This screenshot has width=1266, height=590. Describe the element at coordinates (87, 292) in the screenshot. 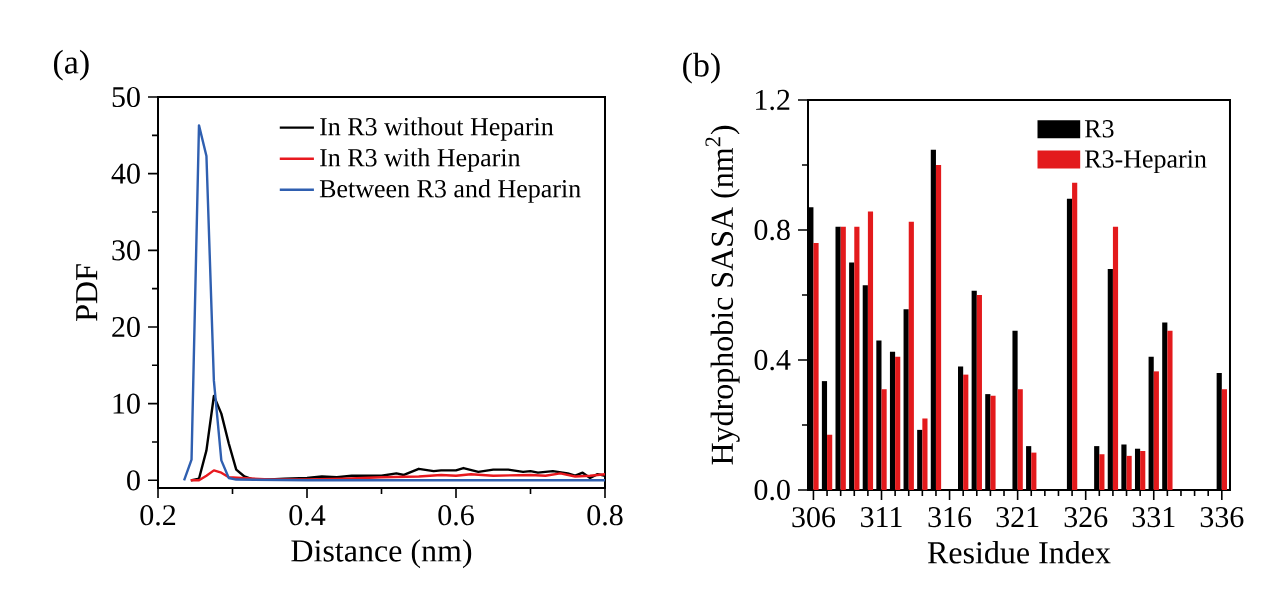

I see `y-axis-title: PDF` at that location.